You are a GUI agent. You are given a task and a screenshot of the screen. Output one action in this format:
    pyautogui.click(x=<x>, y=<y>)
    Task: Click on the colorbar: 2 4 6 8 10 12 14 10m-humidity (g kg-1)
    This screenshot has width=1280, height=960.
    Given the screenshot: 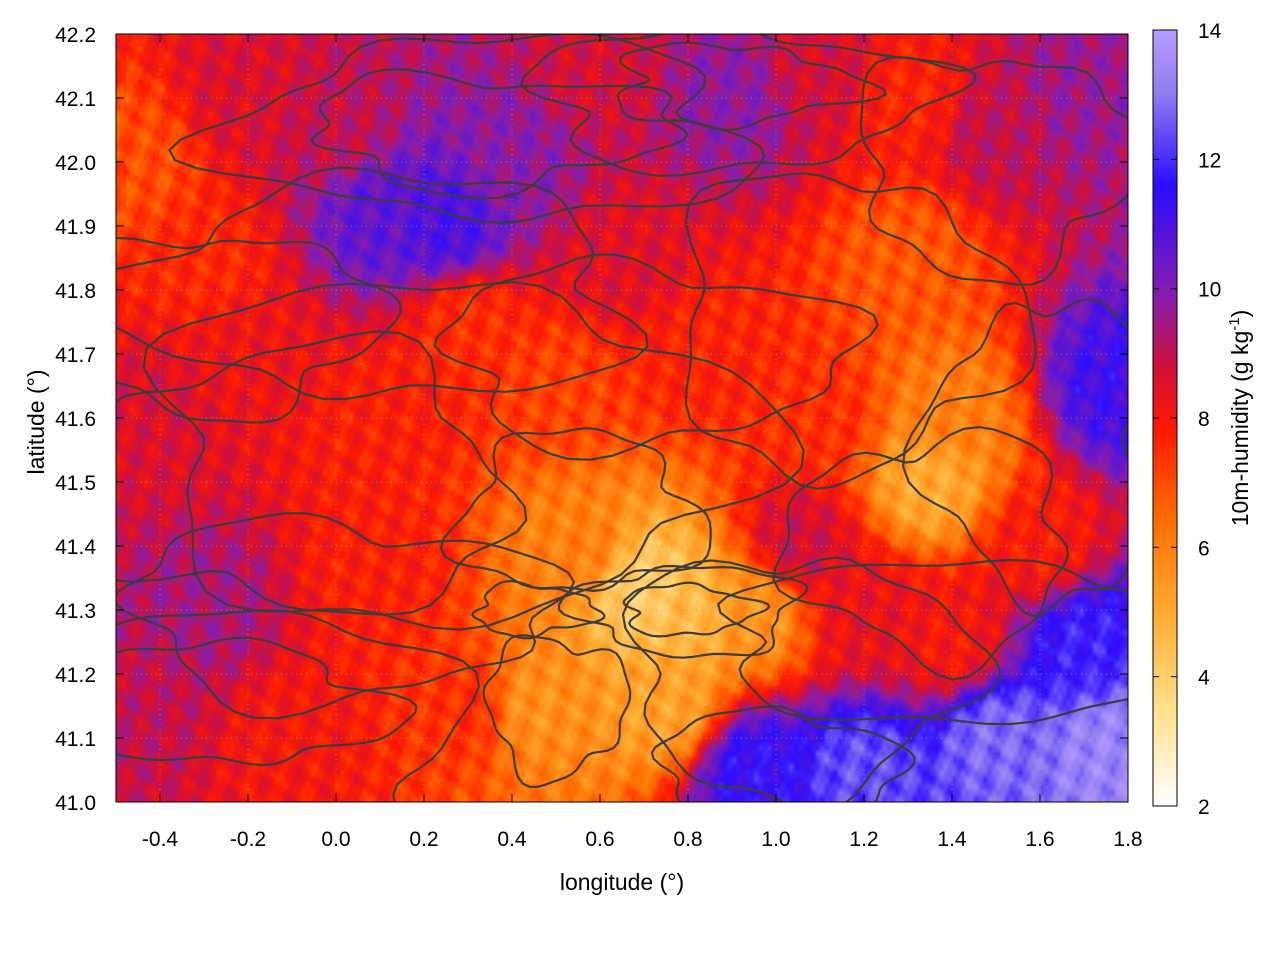 What is the action you would take?
    pyautogui.click(x=1202, y=419)
    